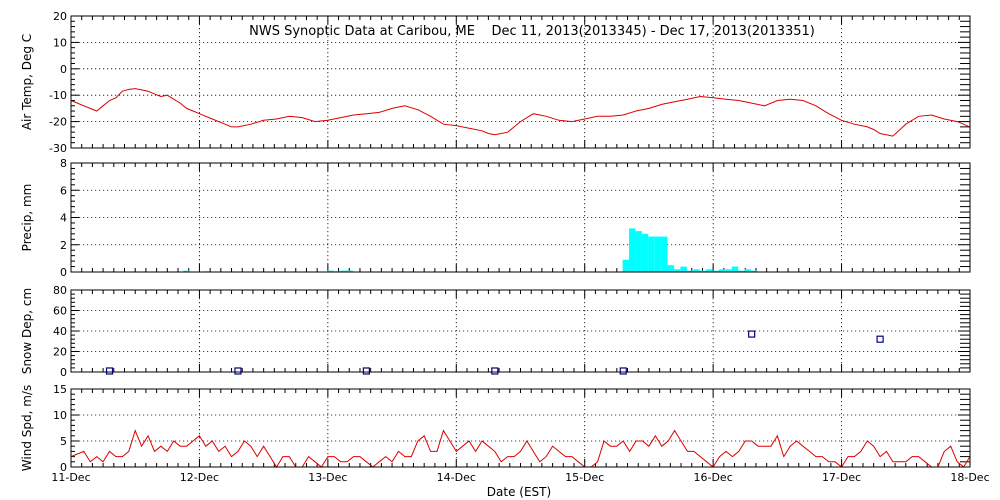  What do you see at coordinates (58, 148) in the screenshot?
I see `y-tick-label: -30` at bounding box center [58, 148].